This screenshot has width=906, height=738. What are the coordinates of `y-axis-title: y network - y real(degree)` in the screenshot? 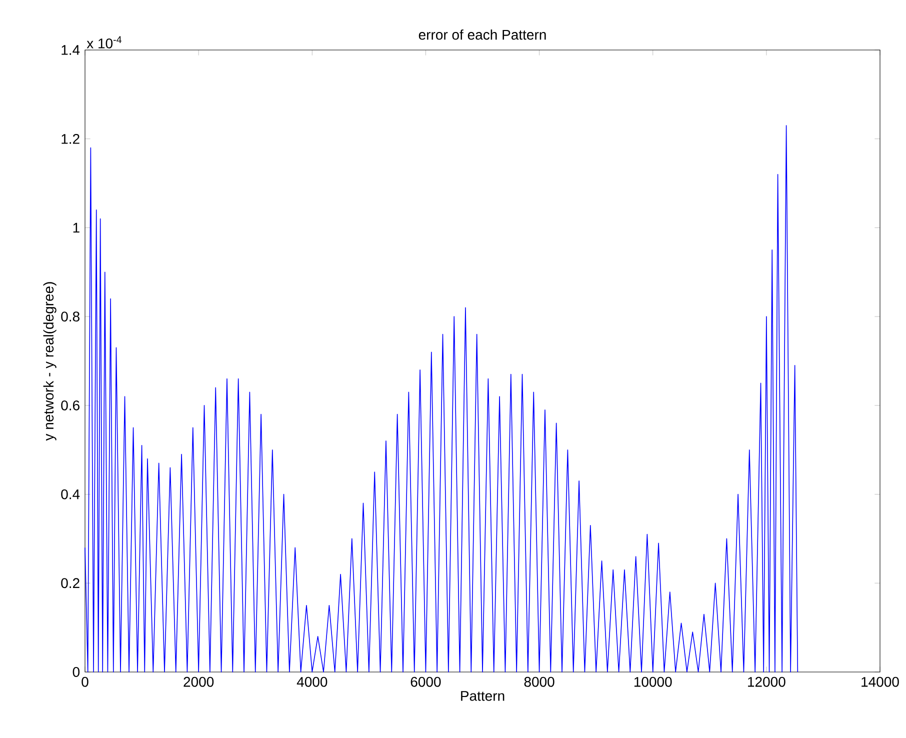 It's located at (49, 361).